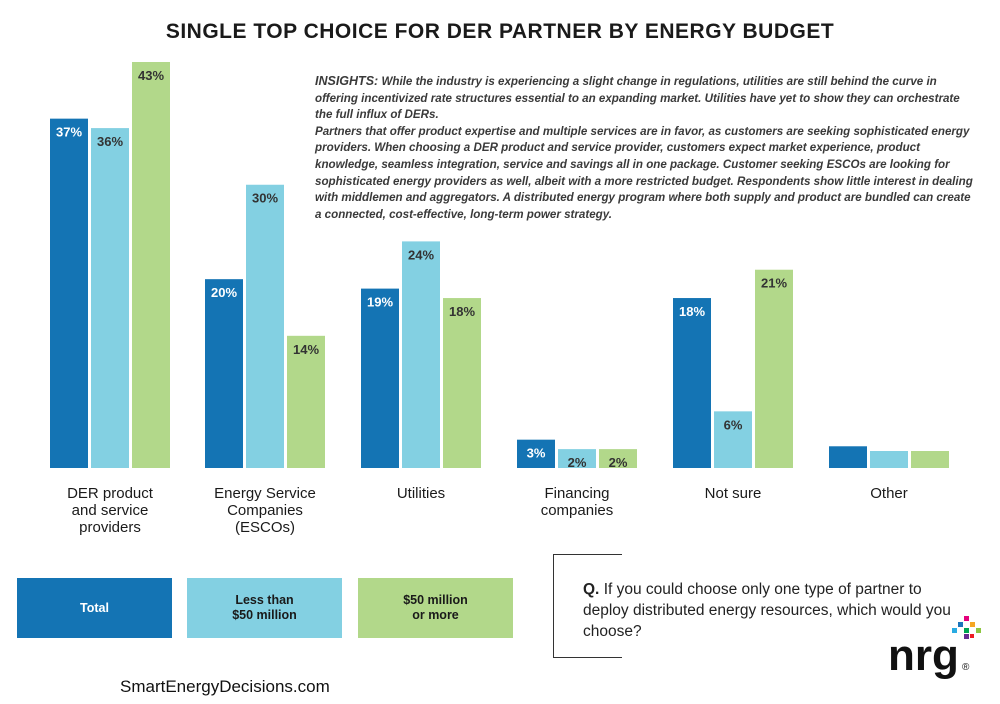  What do you see at coordinates (265, 198) in the screenshot?
I see `data-label: 30%` at bounding box center [265, 198].